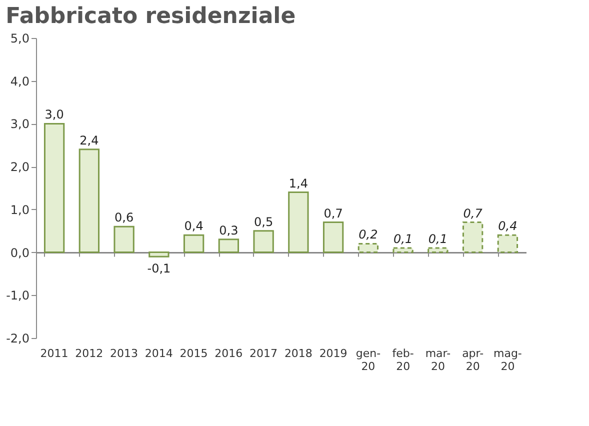  I want to click on x-tick-label: 2012, so click(89, 353).